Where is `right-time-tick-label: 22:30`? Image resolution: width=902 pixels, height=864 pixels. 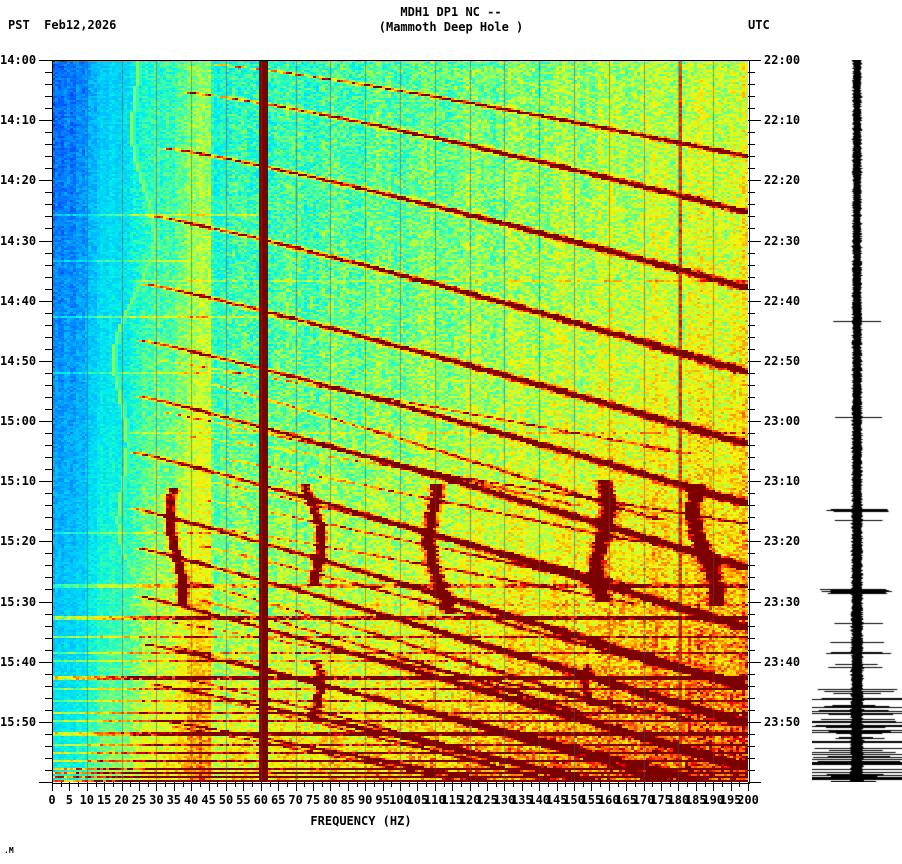 right-time-tick-label: 22:30 is located at coordinates (782, 240).